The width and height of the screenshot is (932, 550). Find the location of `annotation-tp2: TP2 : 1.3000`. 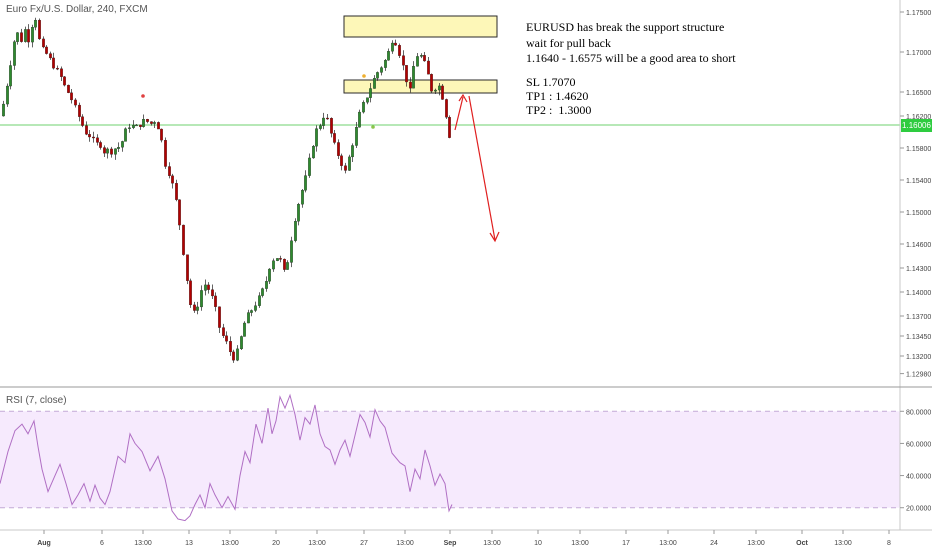

annotation-tp2: TP2 : 1.3000 is located at coordinates (559, 110).